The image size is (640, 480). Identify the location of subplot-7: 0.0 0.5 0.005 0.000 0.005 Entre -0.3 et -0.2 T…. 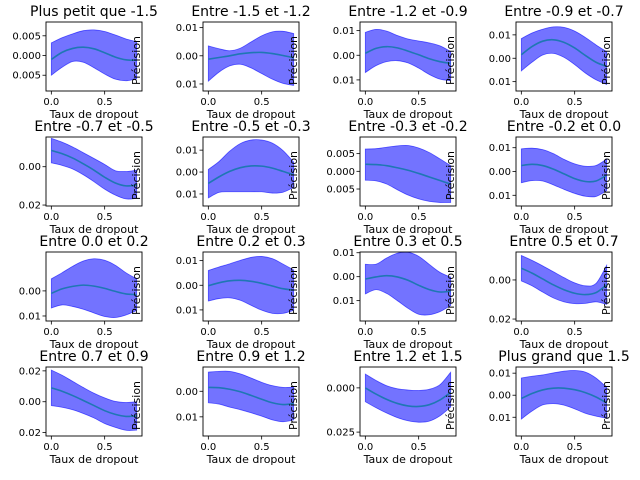
(396, 177).